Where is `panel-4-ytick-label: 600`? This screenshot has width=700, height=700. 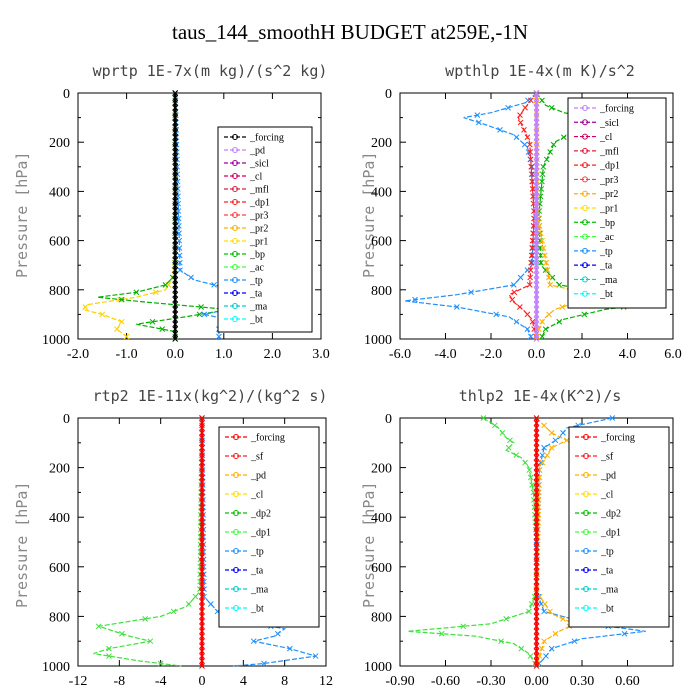 panel-4-ytick-label: 600 is located at coordinates (381, 568).